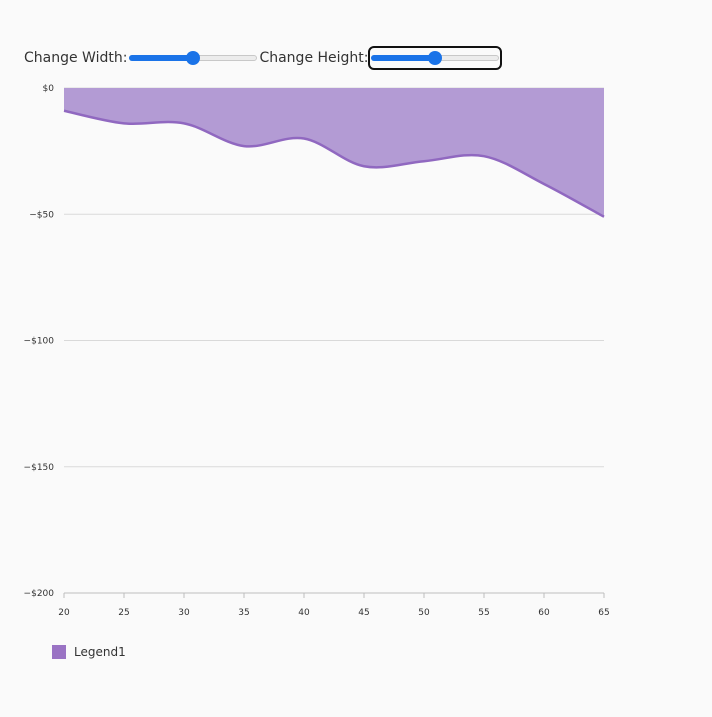  What do you see at coordinates (603, 613) in the screenshot?
I see `x-tick-label: 65` at bounding box center [603, 613].